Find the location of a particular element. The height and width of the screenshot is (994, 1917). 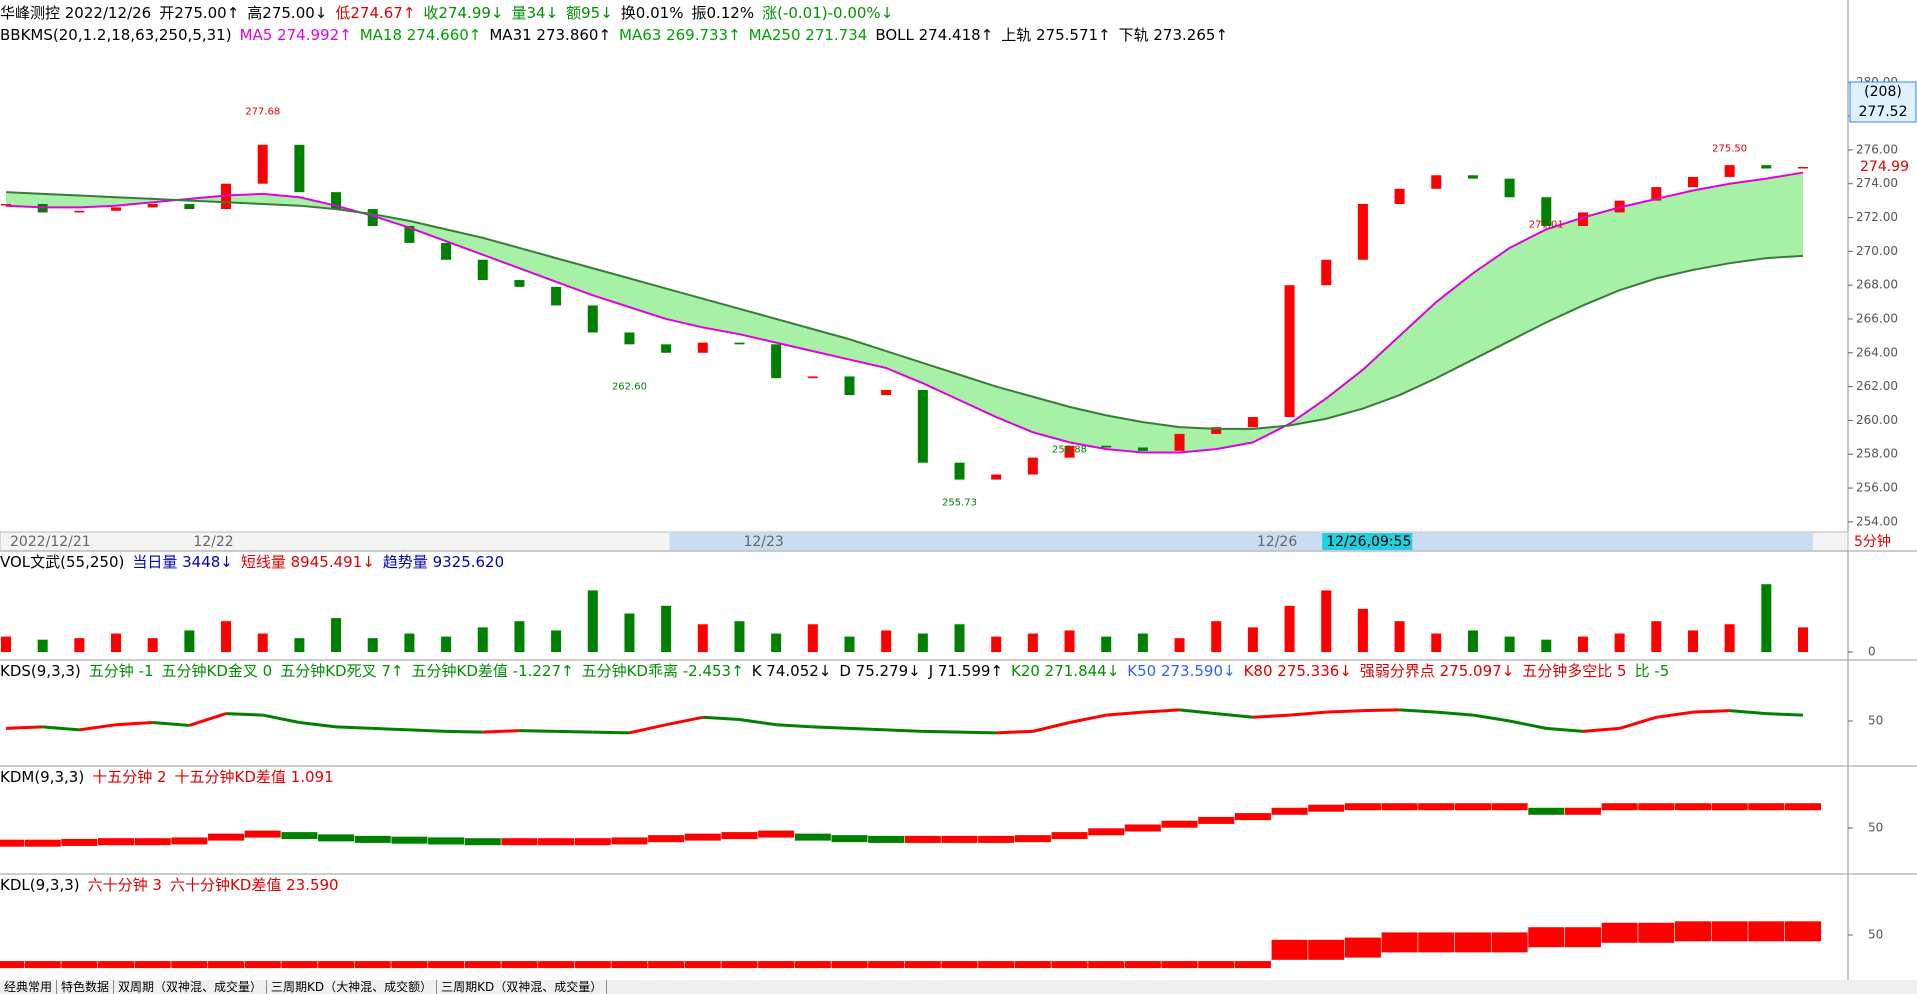

indicator-text: MA5 274.992↑ is located at coordinates (295, 35).